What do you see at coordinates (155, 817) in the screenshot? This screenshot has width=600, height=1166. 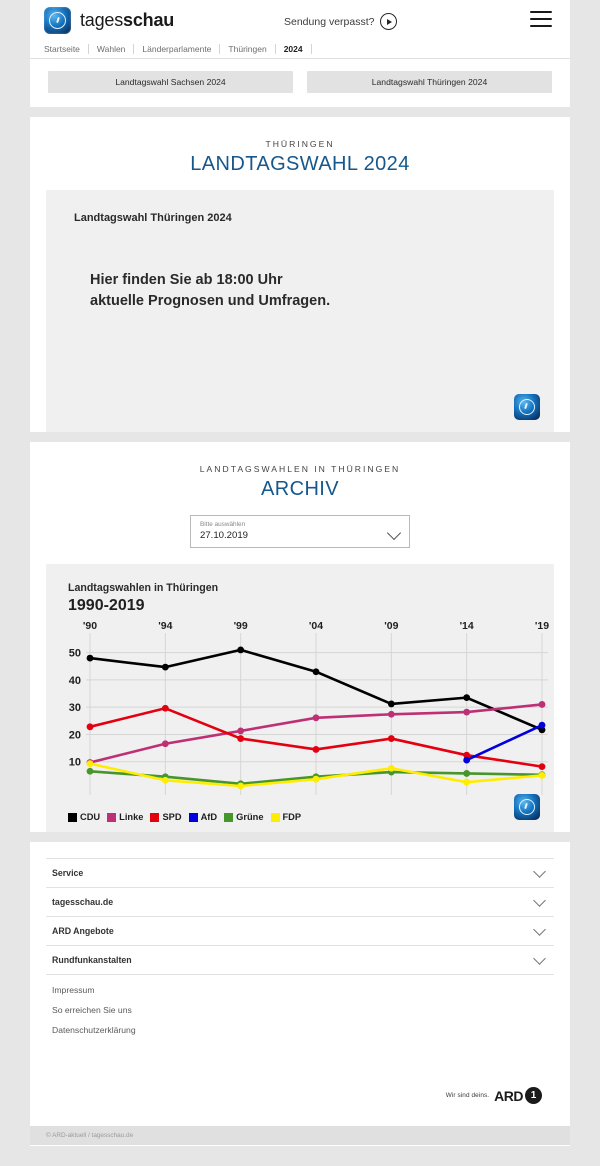 I see `legend-swatch-spd` at bounding box center [155, 817].